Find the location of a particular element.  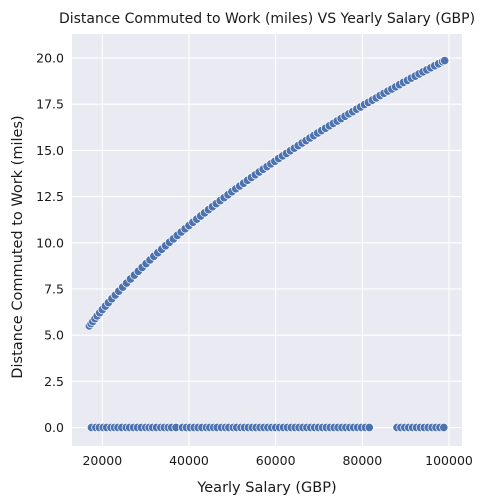

y-tick-label: 5.0 is located at coordinates (54, 335).